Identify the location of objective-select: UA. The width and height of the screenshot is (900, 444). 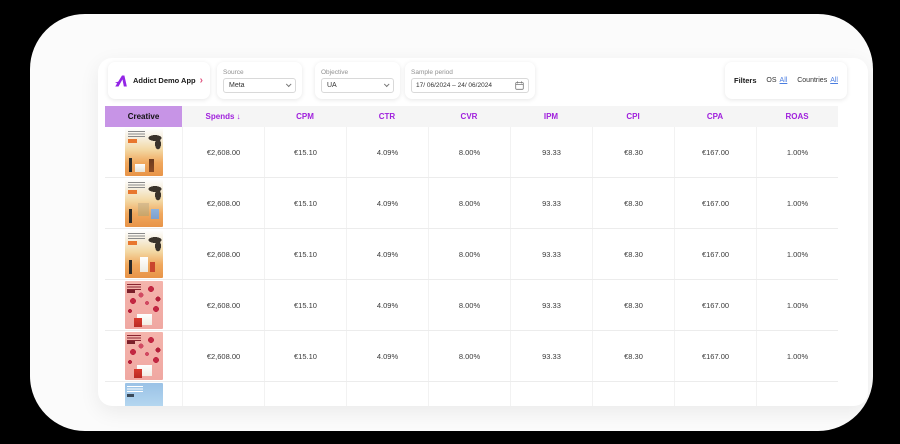
(357, 85).